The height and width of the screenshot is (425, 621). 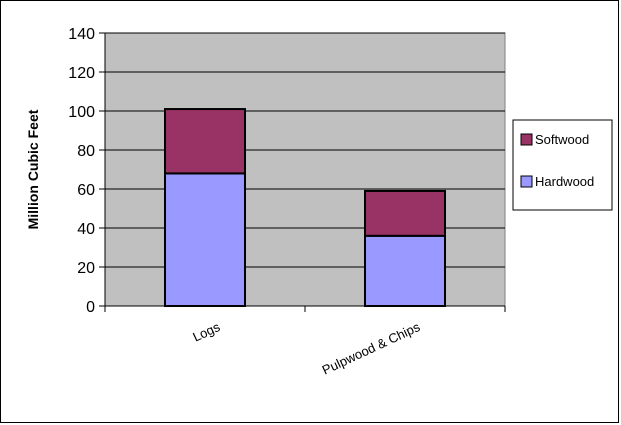 I want to click on x-tick-label: Pulpwood & Chips, so click(x=371, y=348).